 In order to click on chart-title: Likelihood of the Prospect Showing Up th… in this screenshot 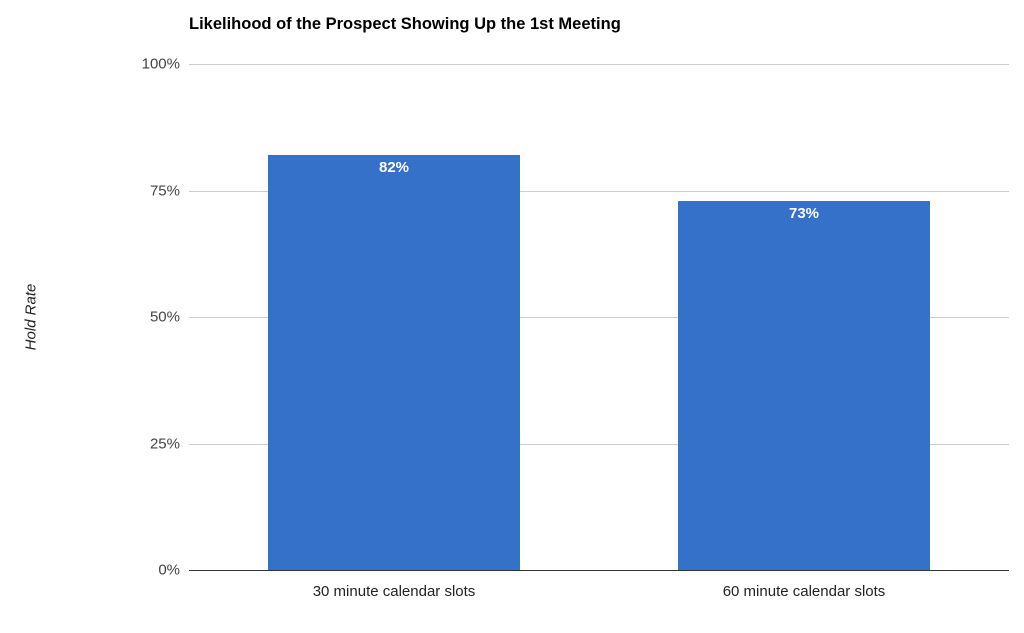, I will do `click(405, 24)`.